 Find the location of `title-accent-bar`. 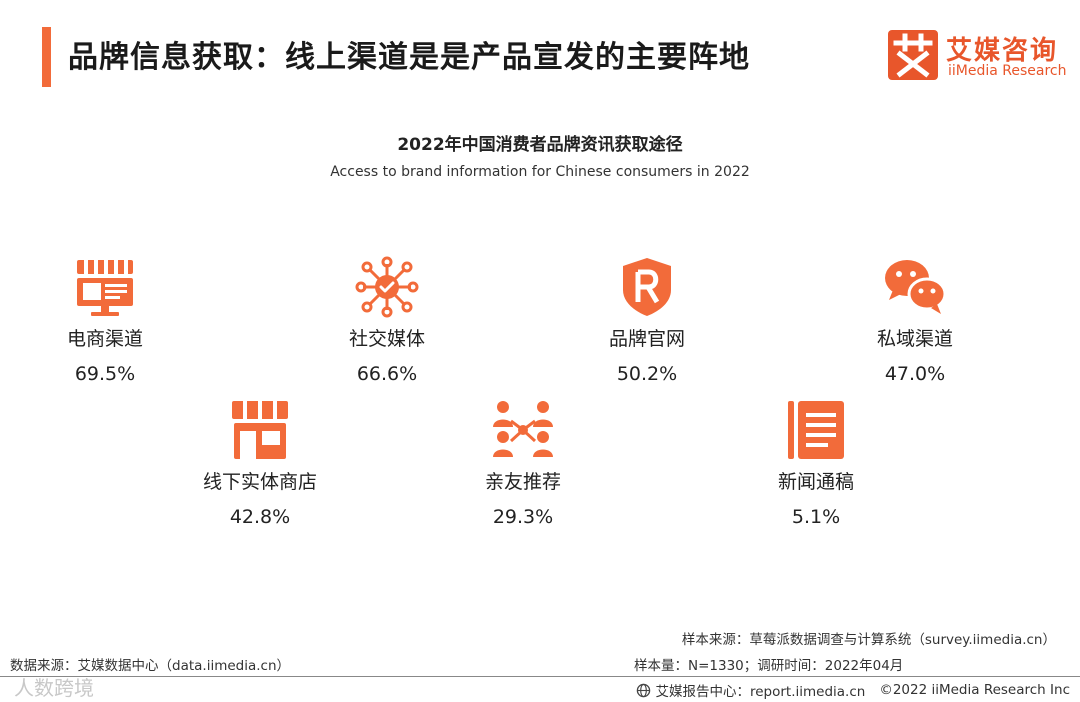

title-accent-bar is located at coordinates (46, 57).